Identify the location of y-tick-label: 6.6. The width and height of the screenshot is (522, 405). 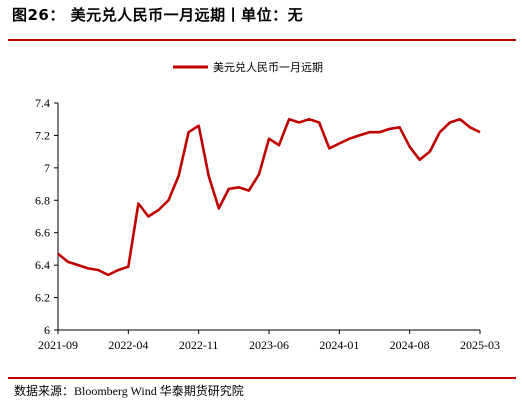
(42, 233).